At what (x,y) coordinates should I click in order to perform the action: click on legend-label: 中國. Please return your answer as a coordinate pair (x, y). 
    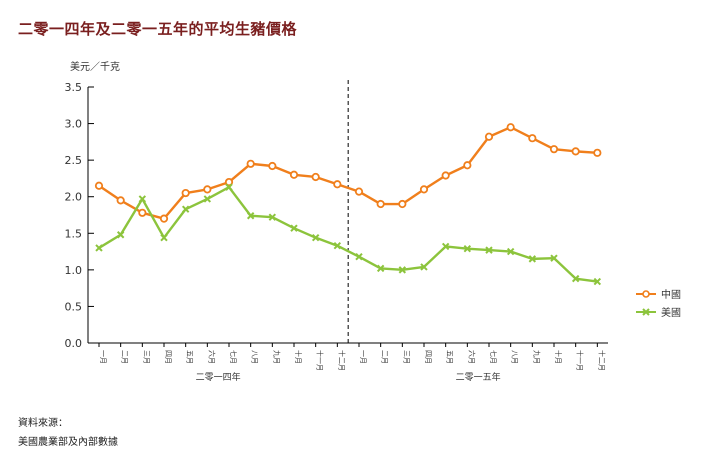
    Looking at the image, I should click on (671, 294).